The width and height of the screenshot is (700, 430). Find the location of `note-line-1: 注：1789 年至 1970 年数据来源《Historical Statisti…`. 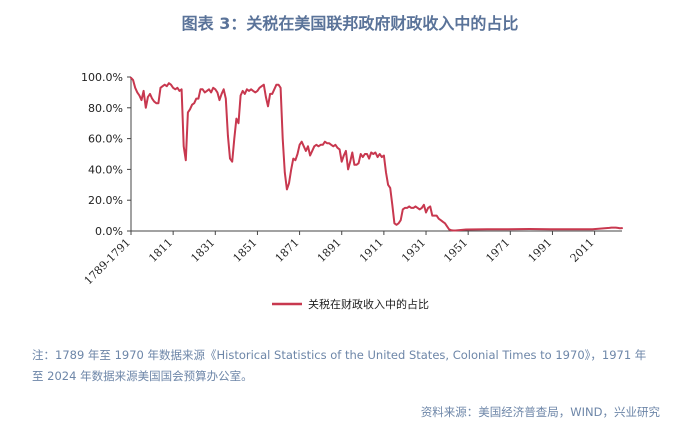

note-line-1: 注：1789 年至 1970 年数据来源《Historical Statisti… is located at coordinates (339, 355).